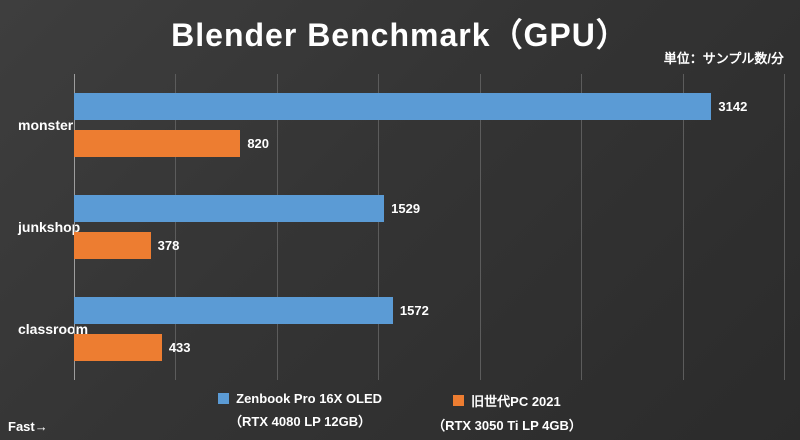 The width and height of the screenshot is (800, 440). I want to click on bar-row: 1529, so click(429, 208).